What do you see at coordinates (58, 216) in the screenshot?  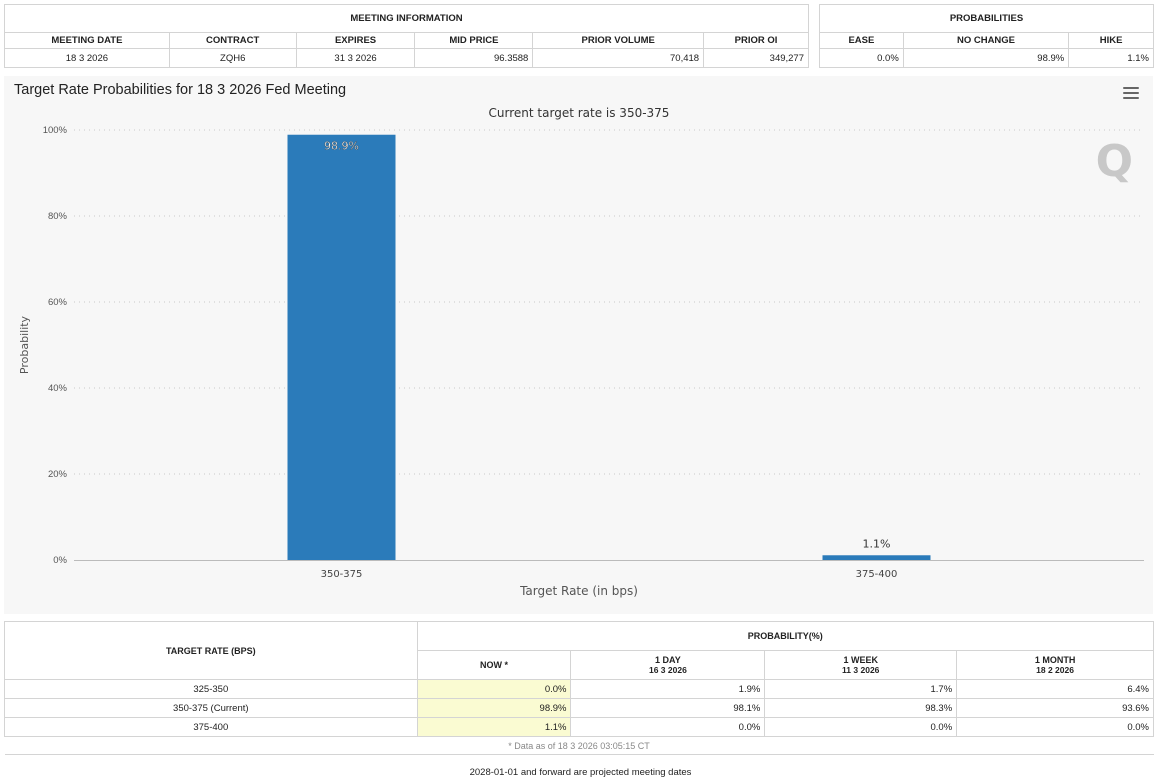 I see `y-tick-label: 80%` at bounding box center [58, 216].